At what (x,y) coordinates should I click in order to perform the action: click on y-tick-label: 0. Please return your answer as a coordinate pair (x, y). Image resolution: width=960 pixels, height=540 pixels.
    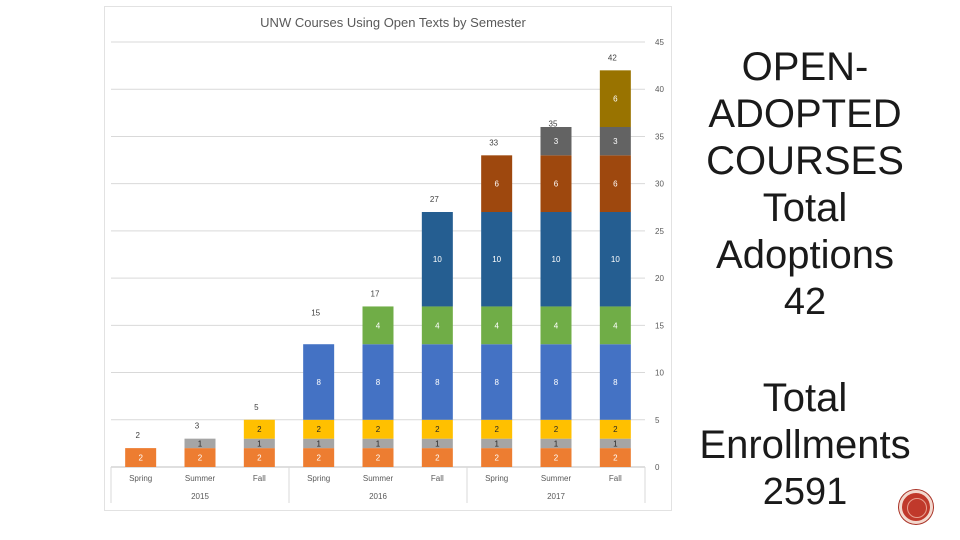
    Looking at the image, I should click on (657, 467).